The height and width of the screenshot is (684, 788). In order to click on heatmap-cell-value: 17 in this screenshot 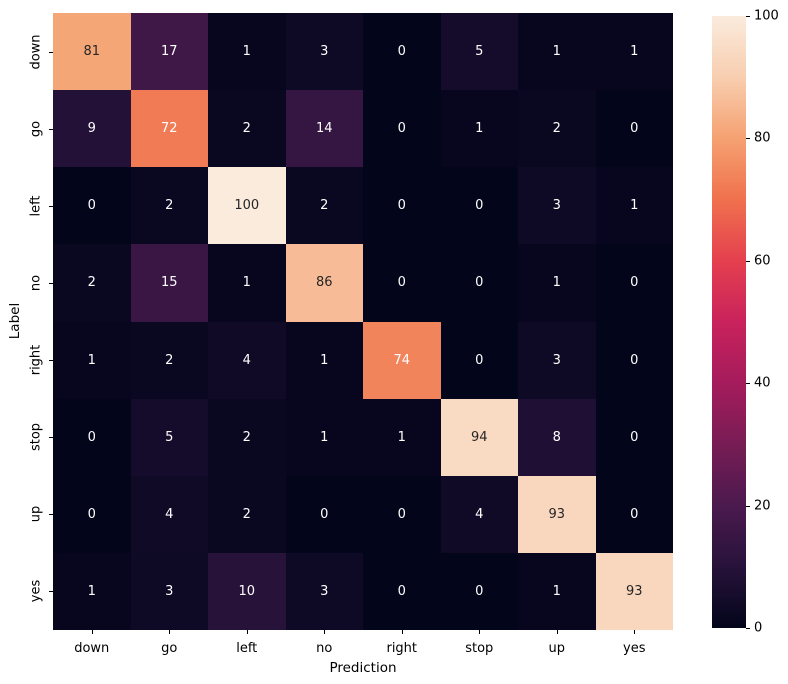, I will do `click(169, 52)`.